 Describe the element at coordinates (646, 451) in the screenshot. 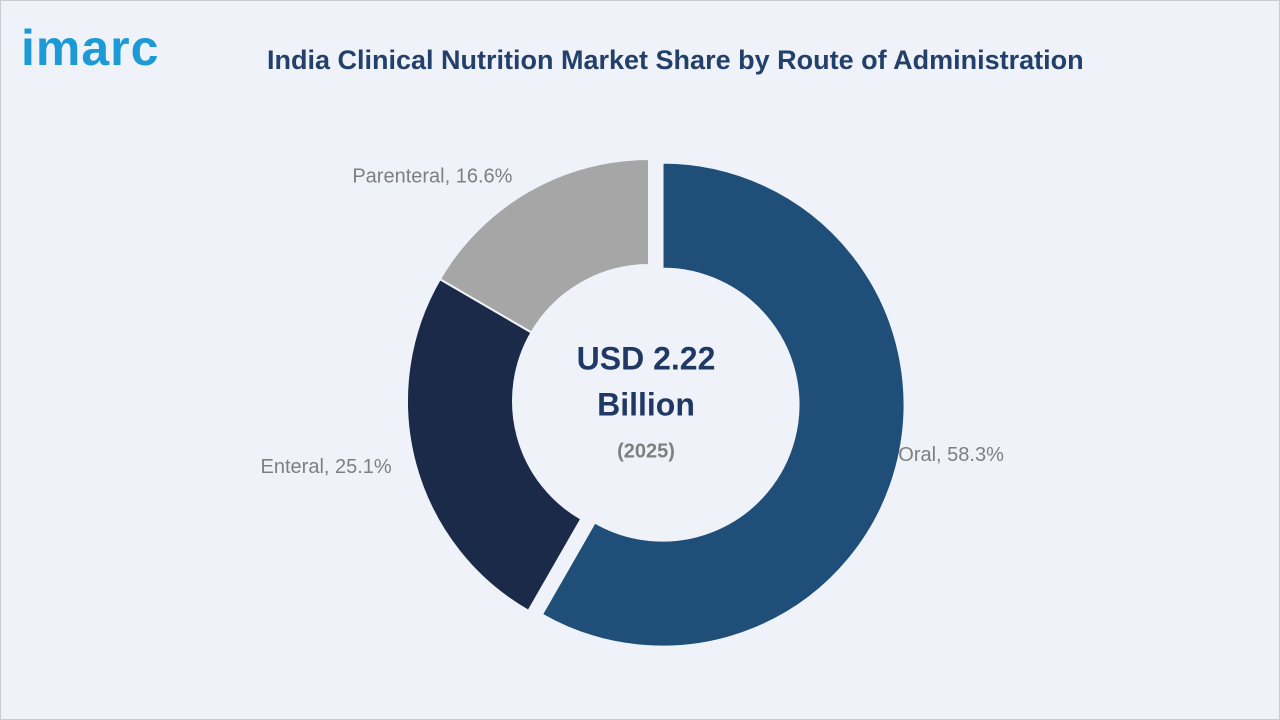

I see `center-note: (2025)` at that location.